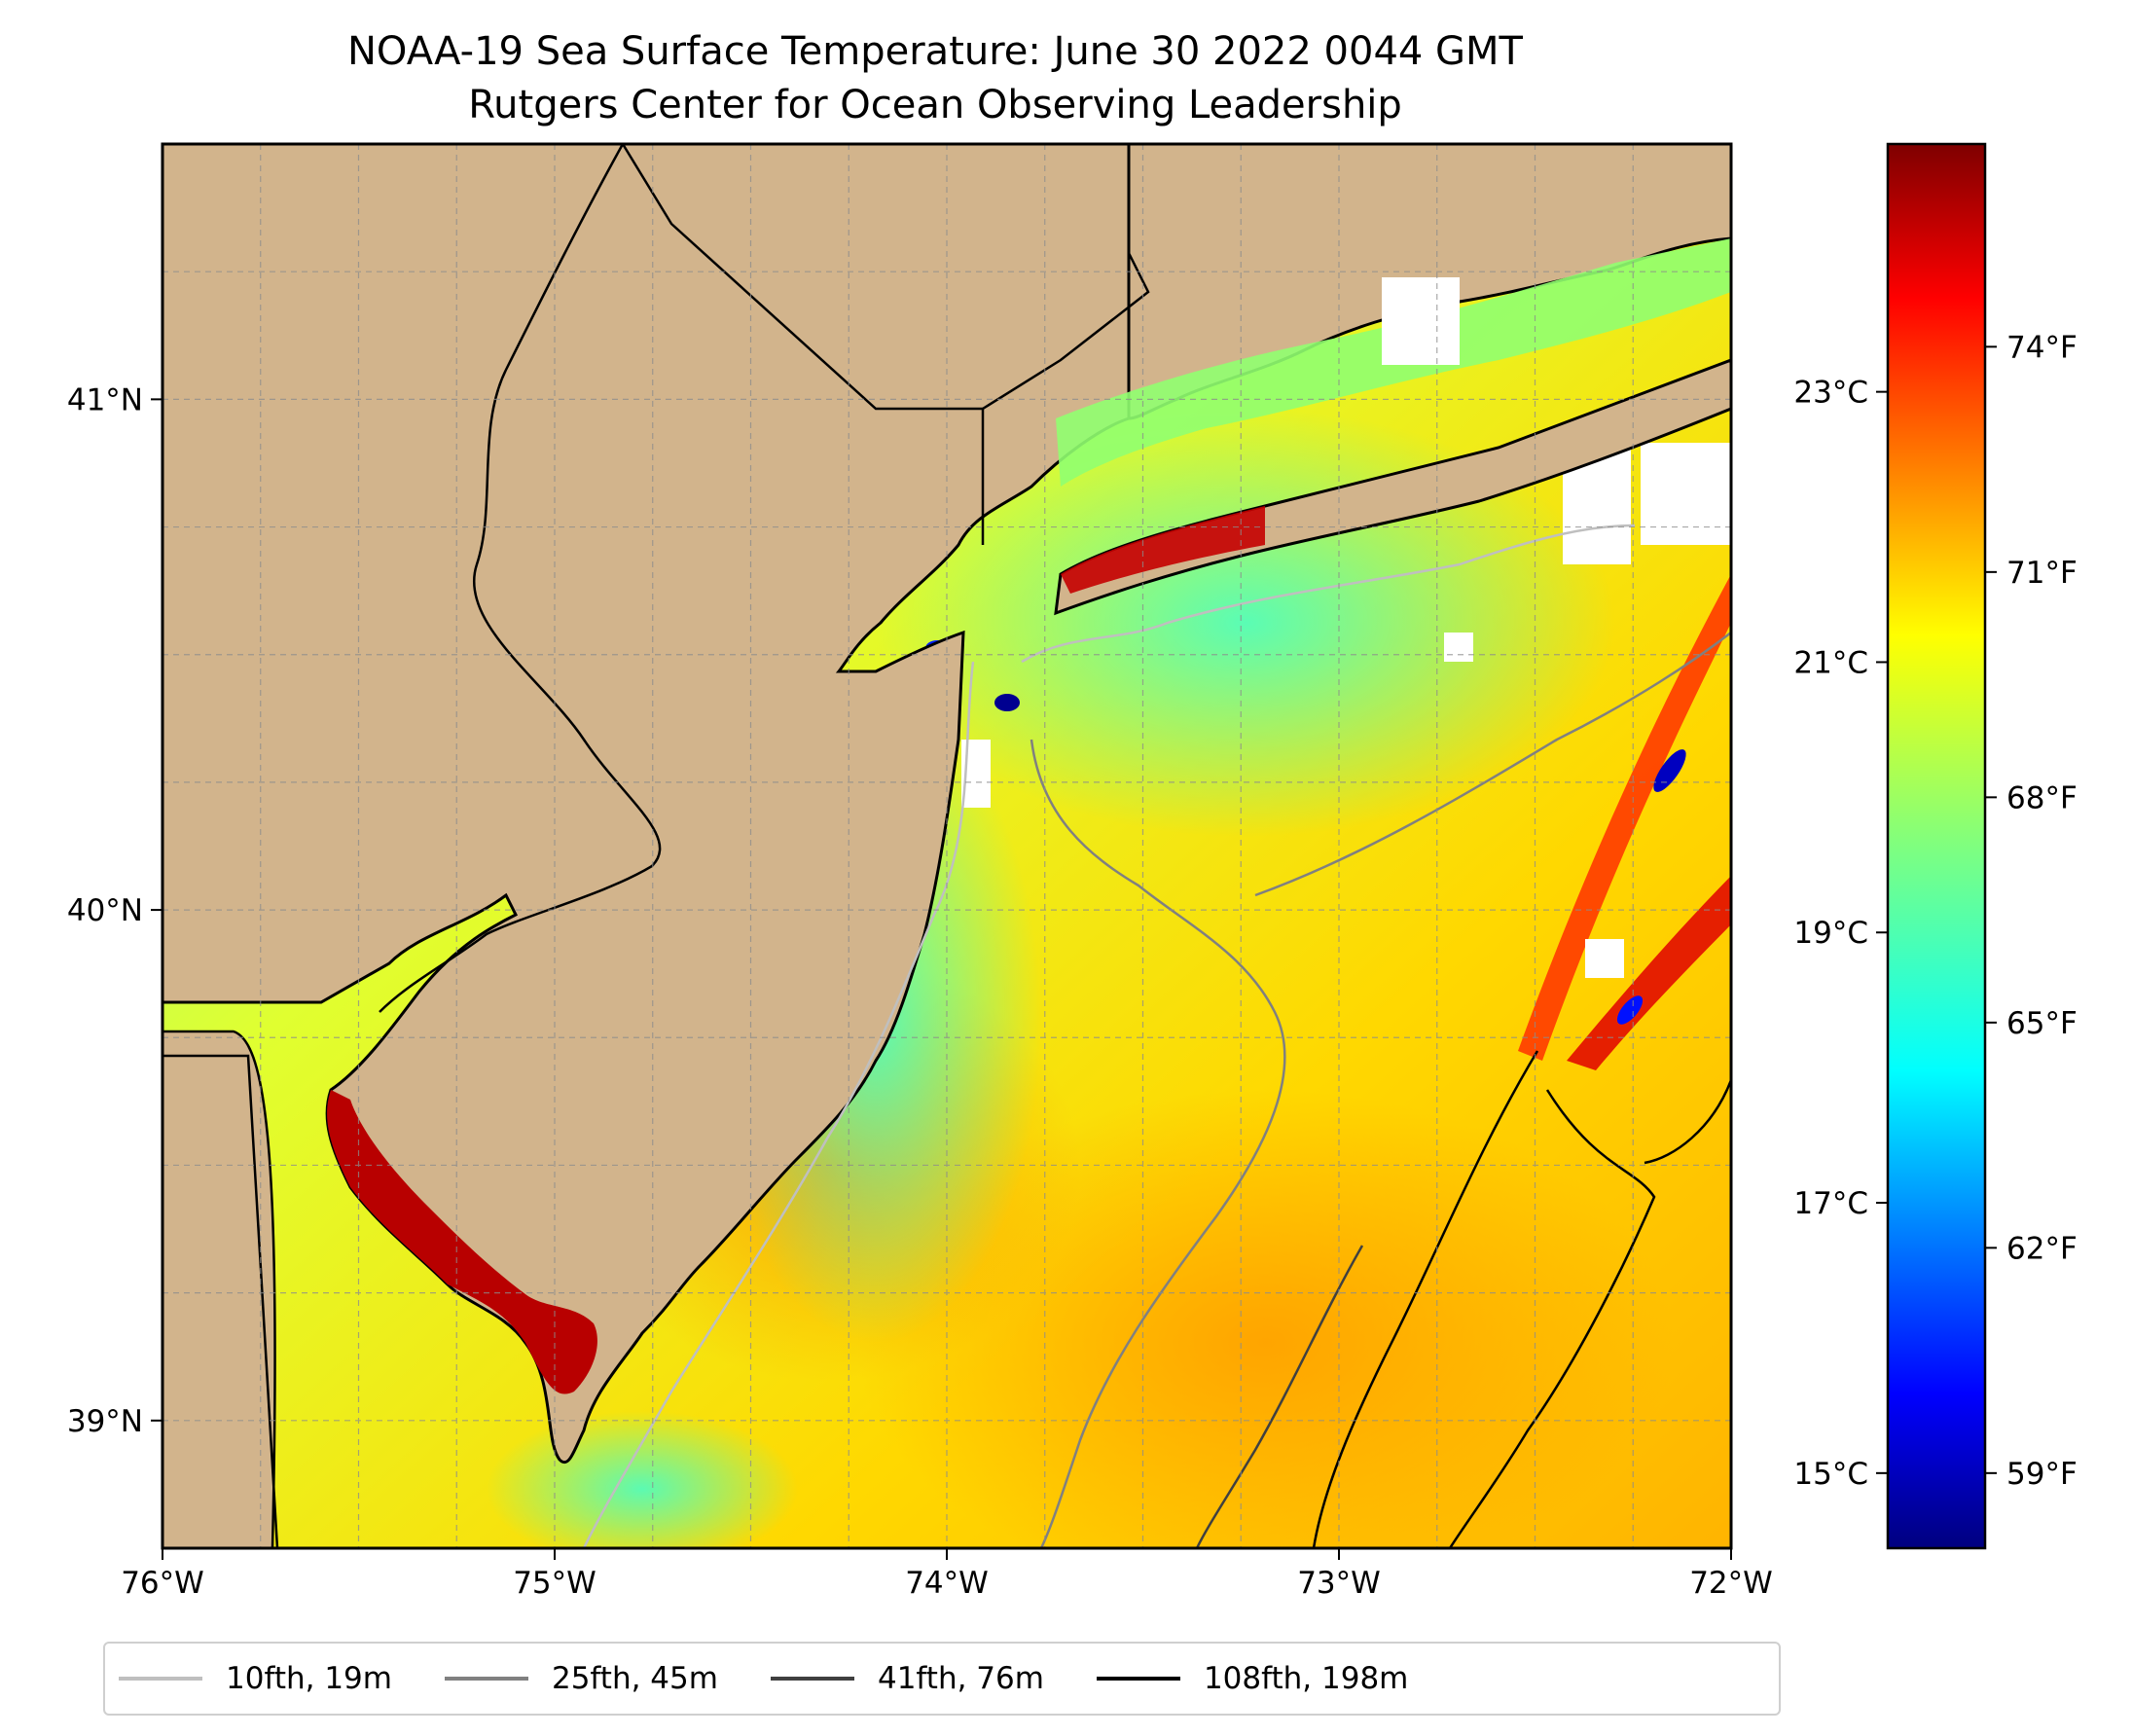 The width and height of the screenshot is (2132, 1736). What do you see at coordinates (1937, 846) in the screenshot?
I see `colorbar` at bounding box center [1937, 846].